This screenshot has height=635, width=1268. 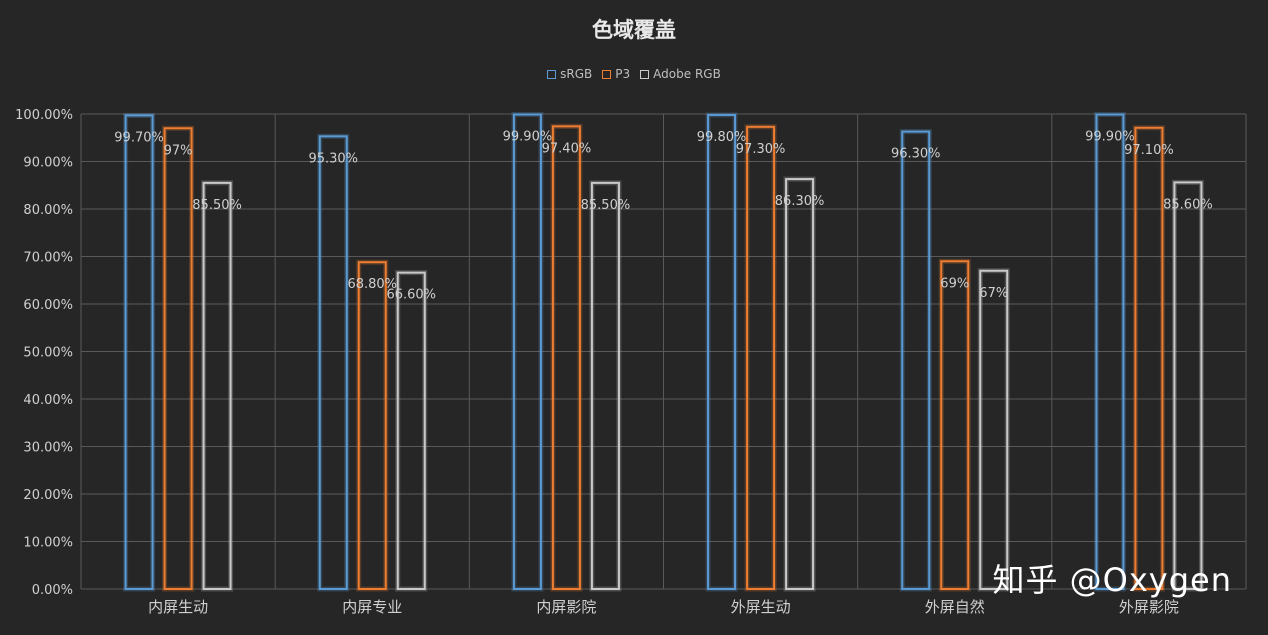 I want to click on data-label: 86.30%, so click(x=800, y=201).